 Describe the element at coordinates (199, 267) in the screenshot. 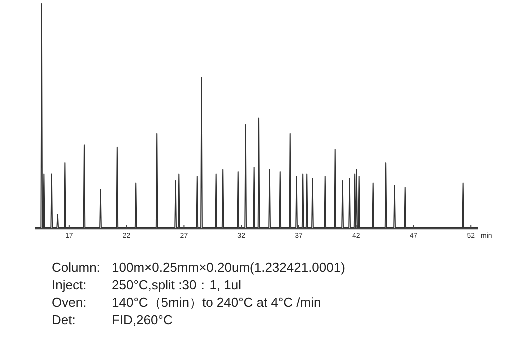

I see `text: Column: 100m×0.25mm×0.20um(1.232421.0001)` at that location.